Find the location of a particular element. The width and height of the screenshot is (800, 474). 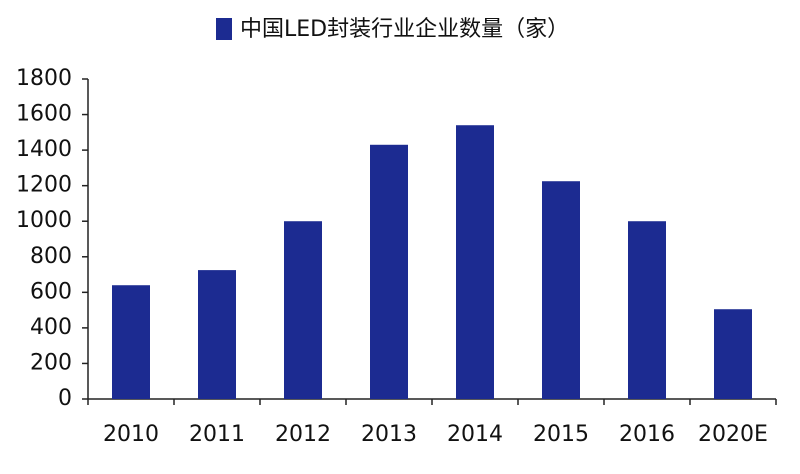

y-tick-label: 0 is located at coordinates (65, 398).